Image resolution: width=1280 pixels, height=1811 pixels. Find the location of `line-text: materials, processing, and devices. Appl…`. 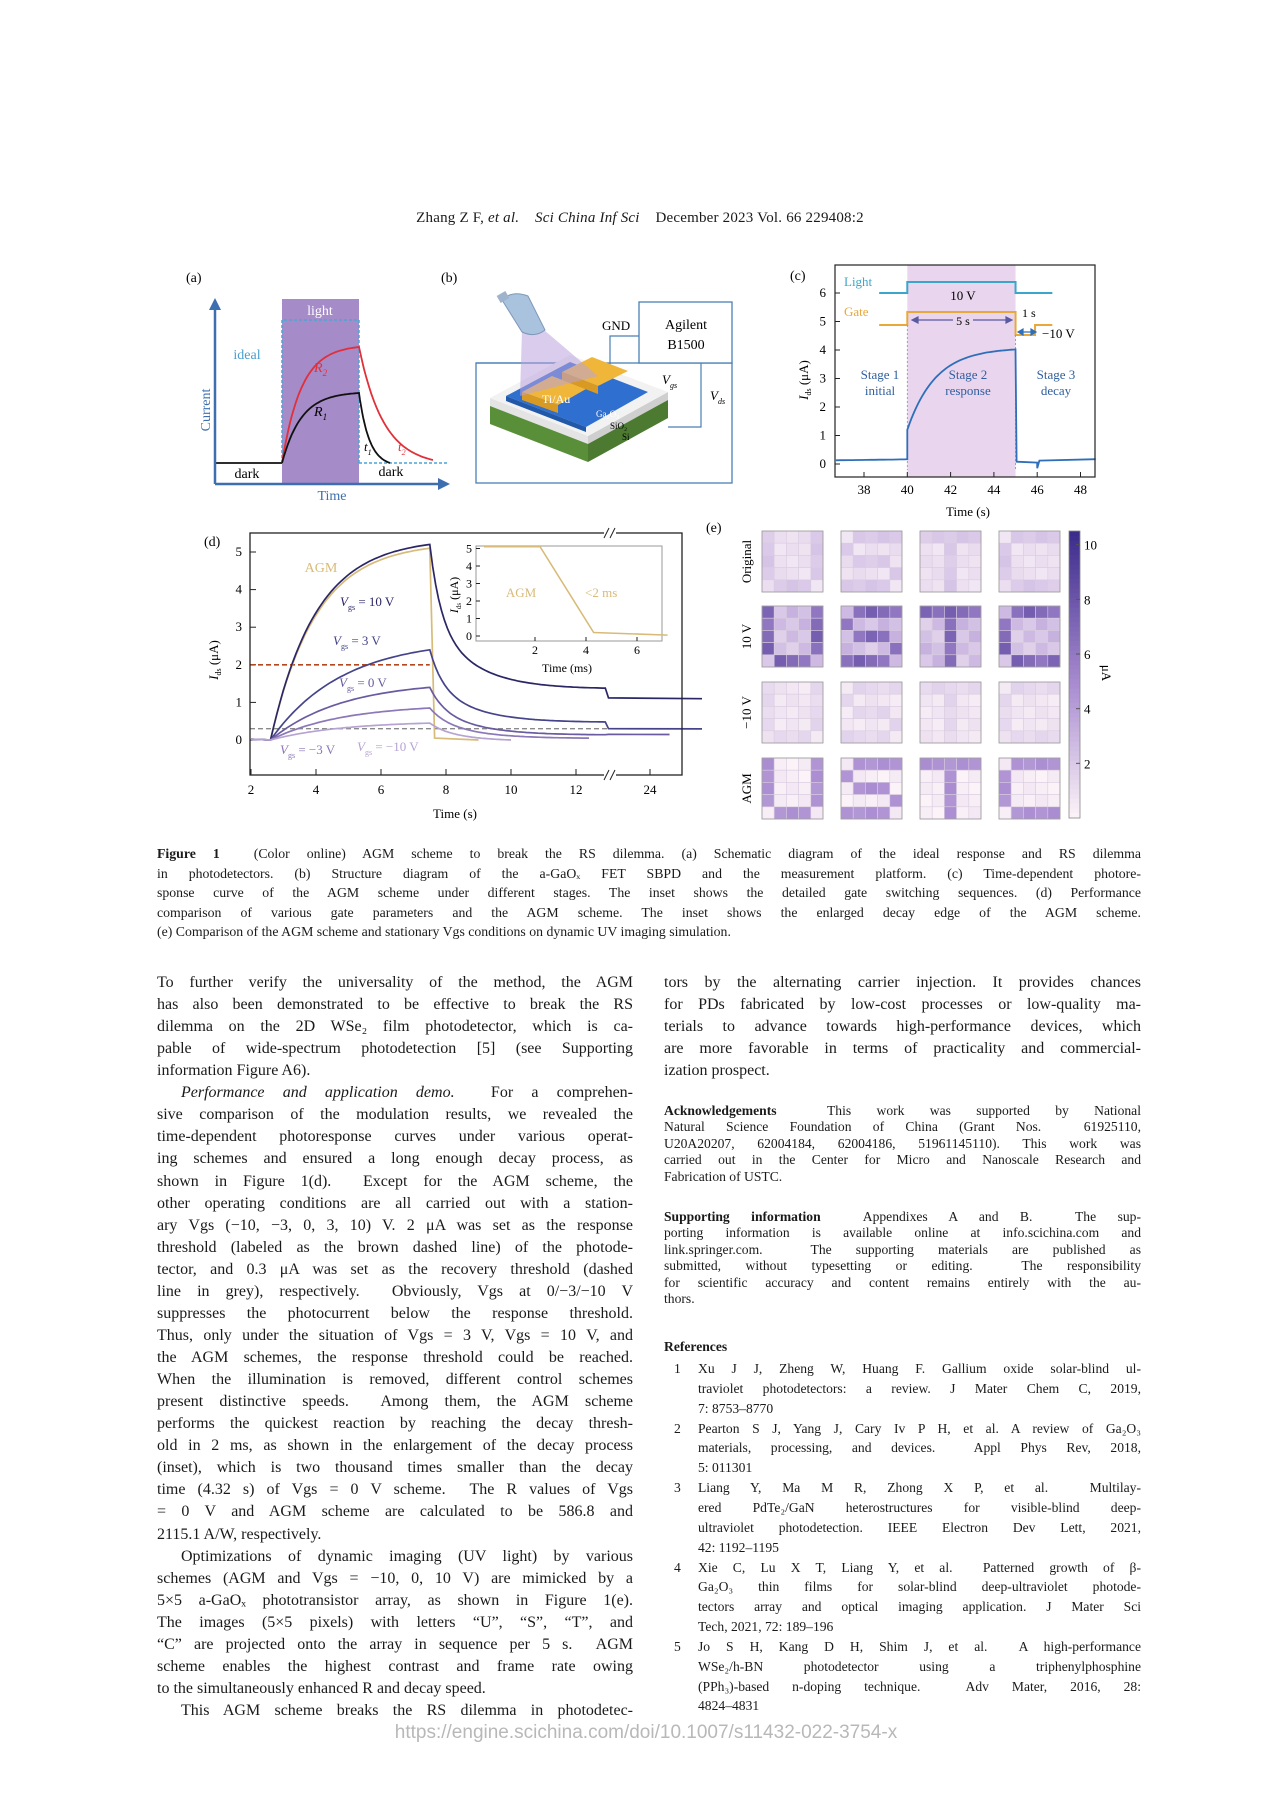

line-text: materials, processing, and devices. Appl… is located at coordinates (919, 1448).